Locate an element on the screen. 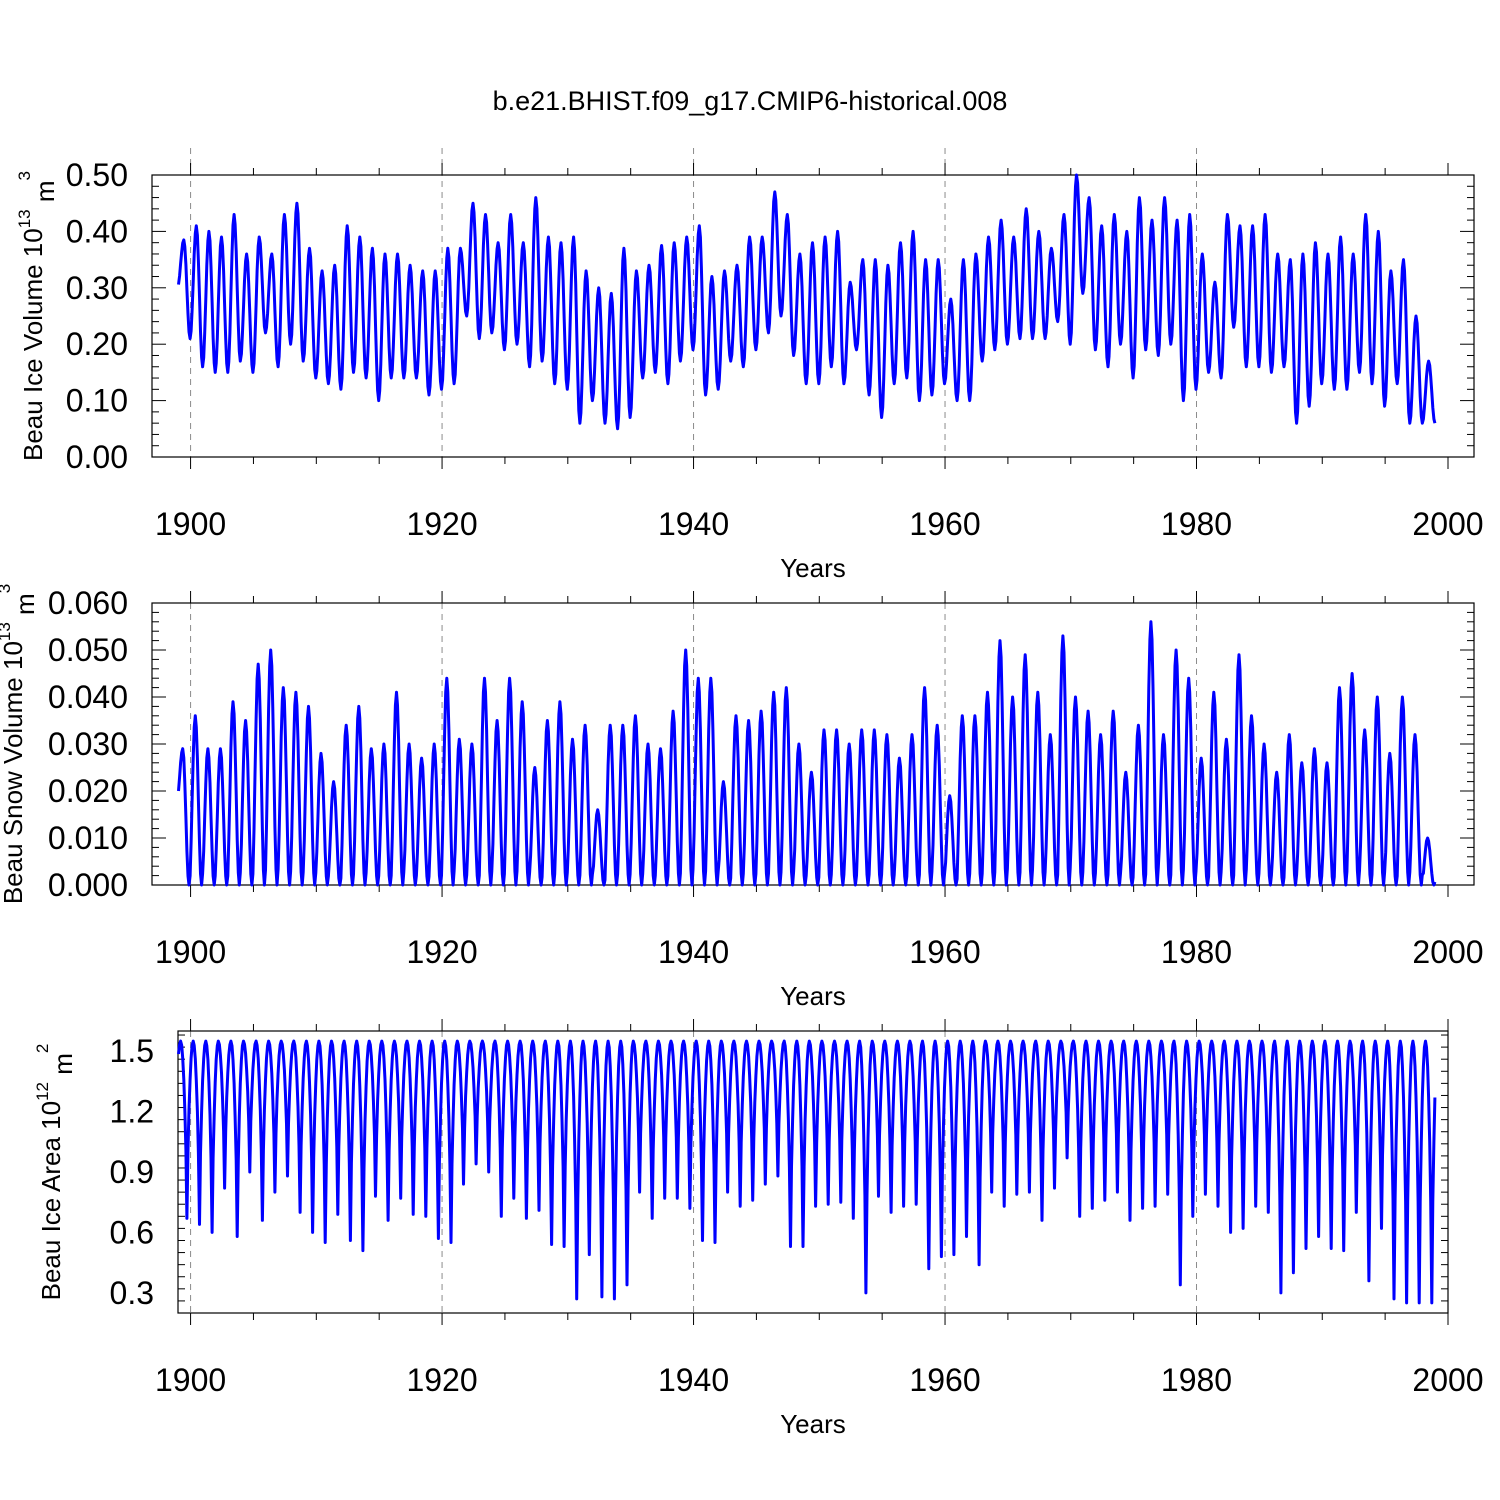 This screenshot has height=1500, width=1500. y-tick-label: 0.050 is located at coordinates (88, 650).